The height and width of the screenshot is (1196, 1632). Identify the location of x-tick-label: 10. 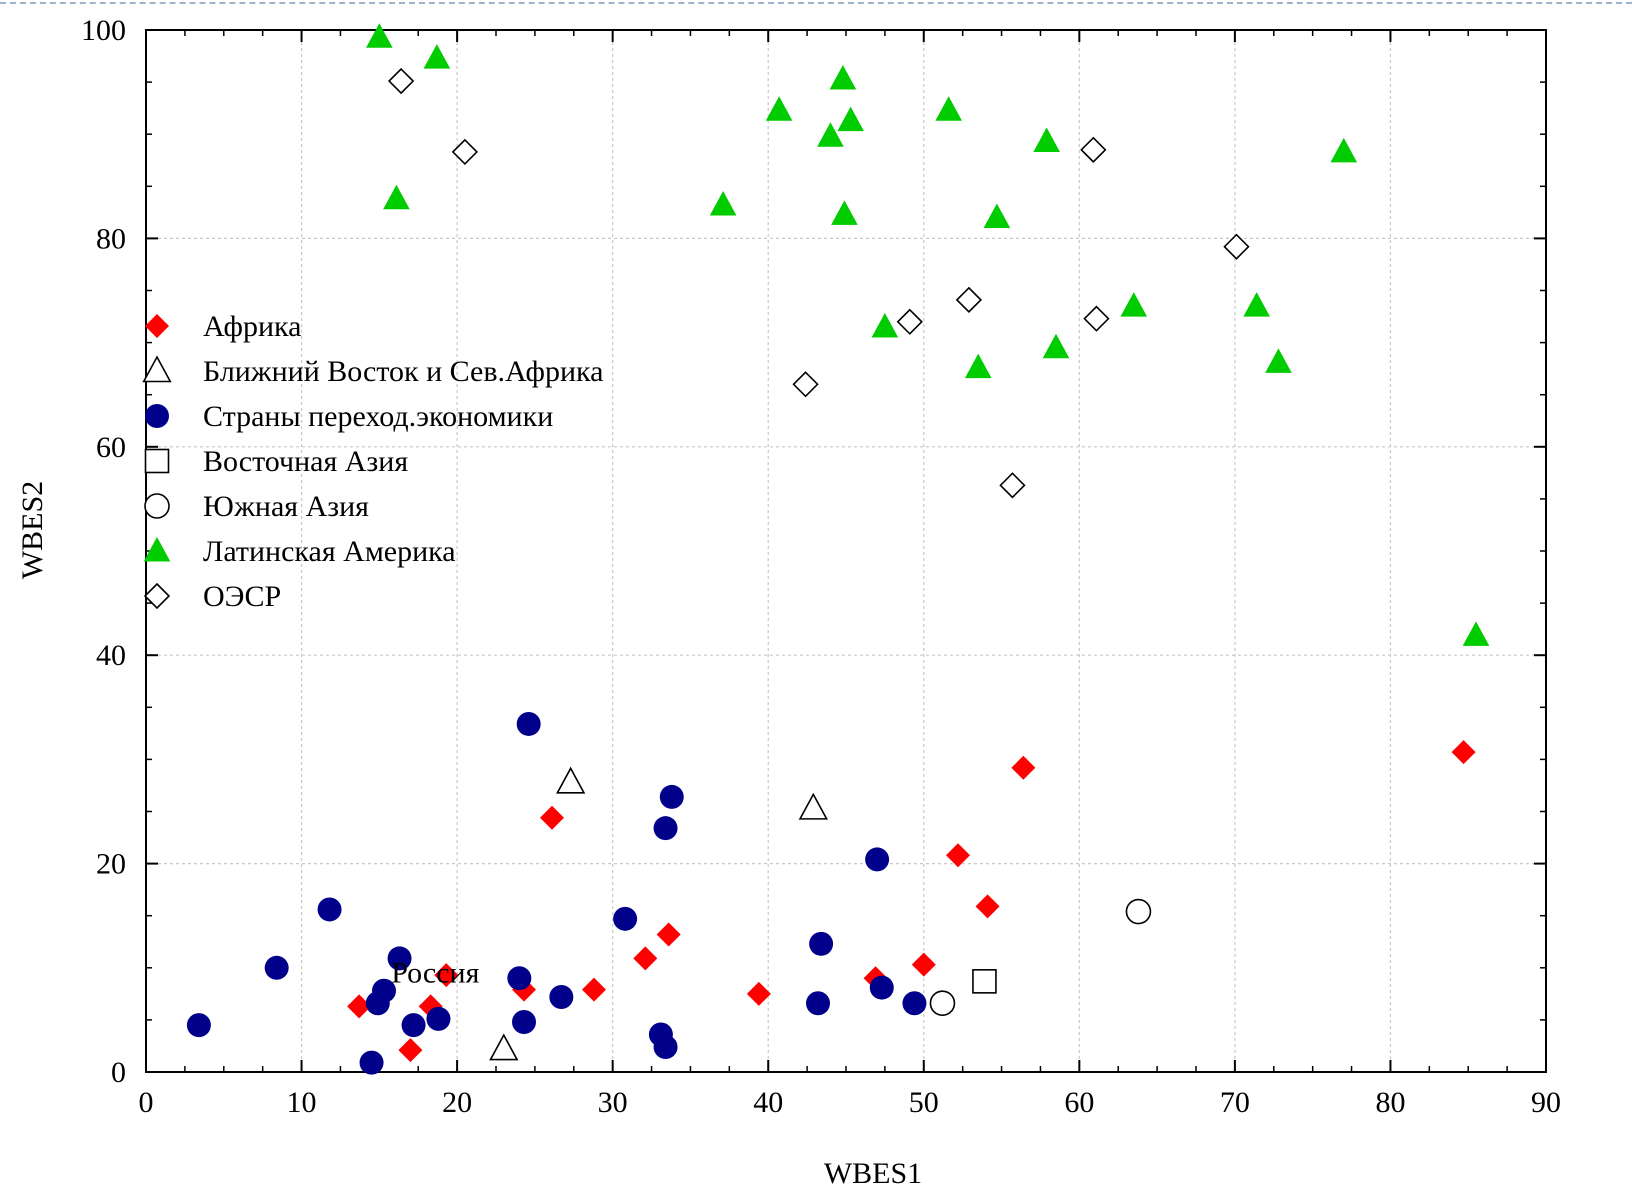
(302, 1102).